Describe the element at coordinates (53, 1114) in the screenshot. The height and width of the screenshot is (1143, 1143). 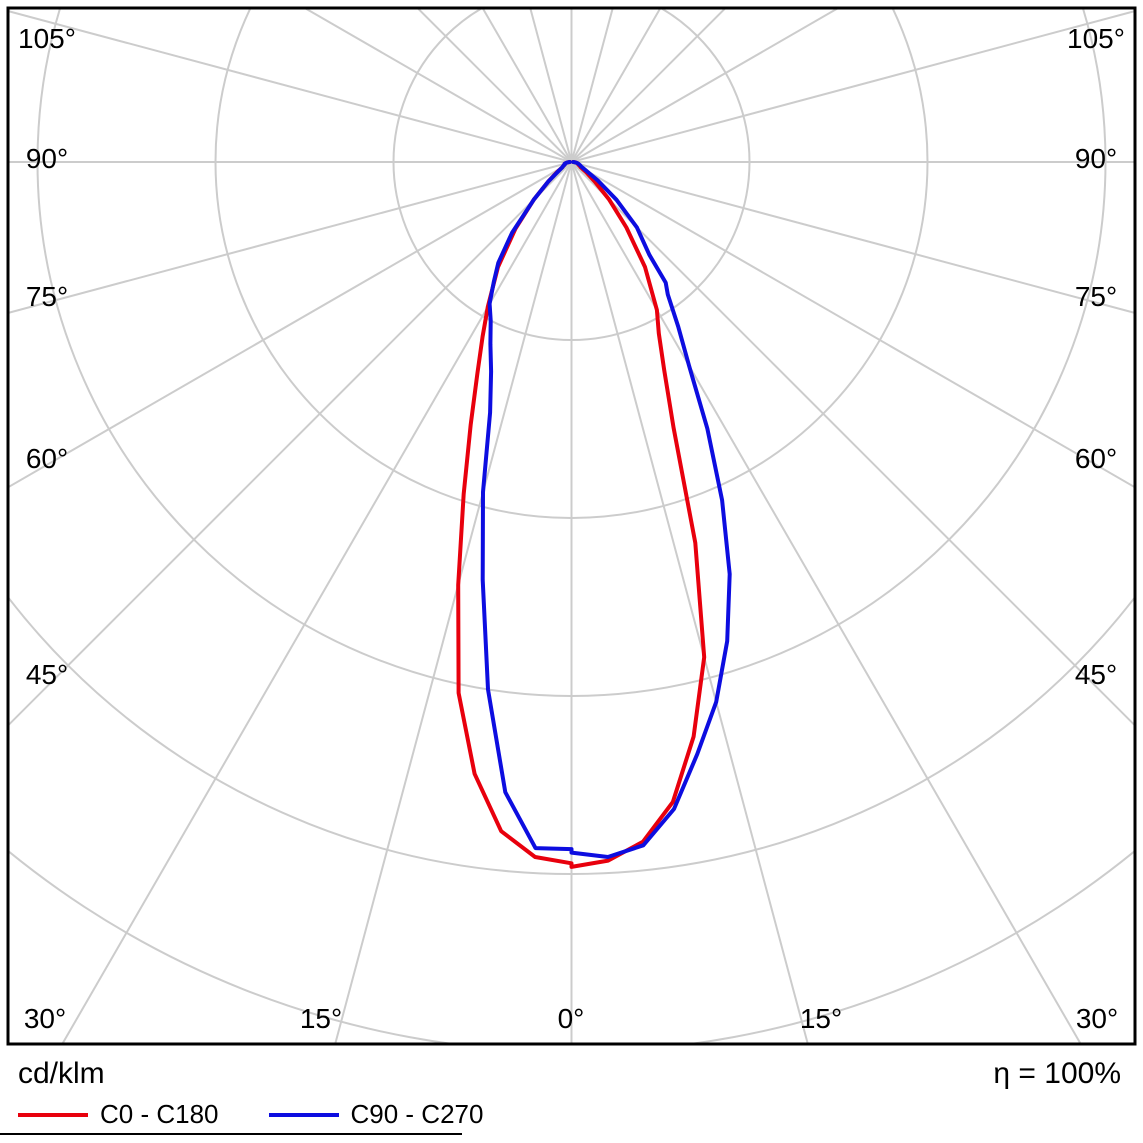
I see `legend-swatch-c0-c180` at that location.